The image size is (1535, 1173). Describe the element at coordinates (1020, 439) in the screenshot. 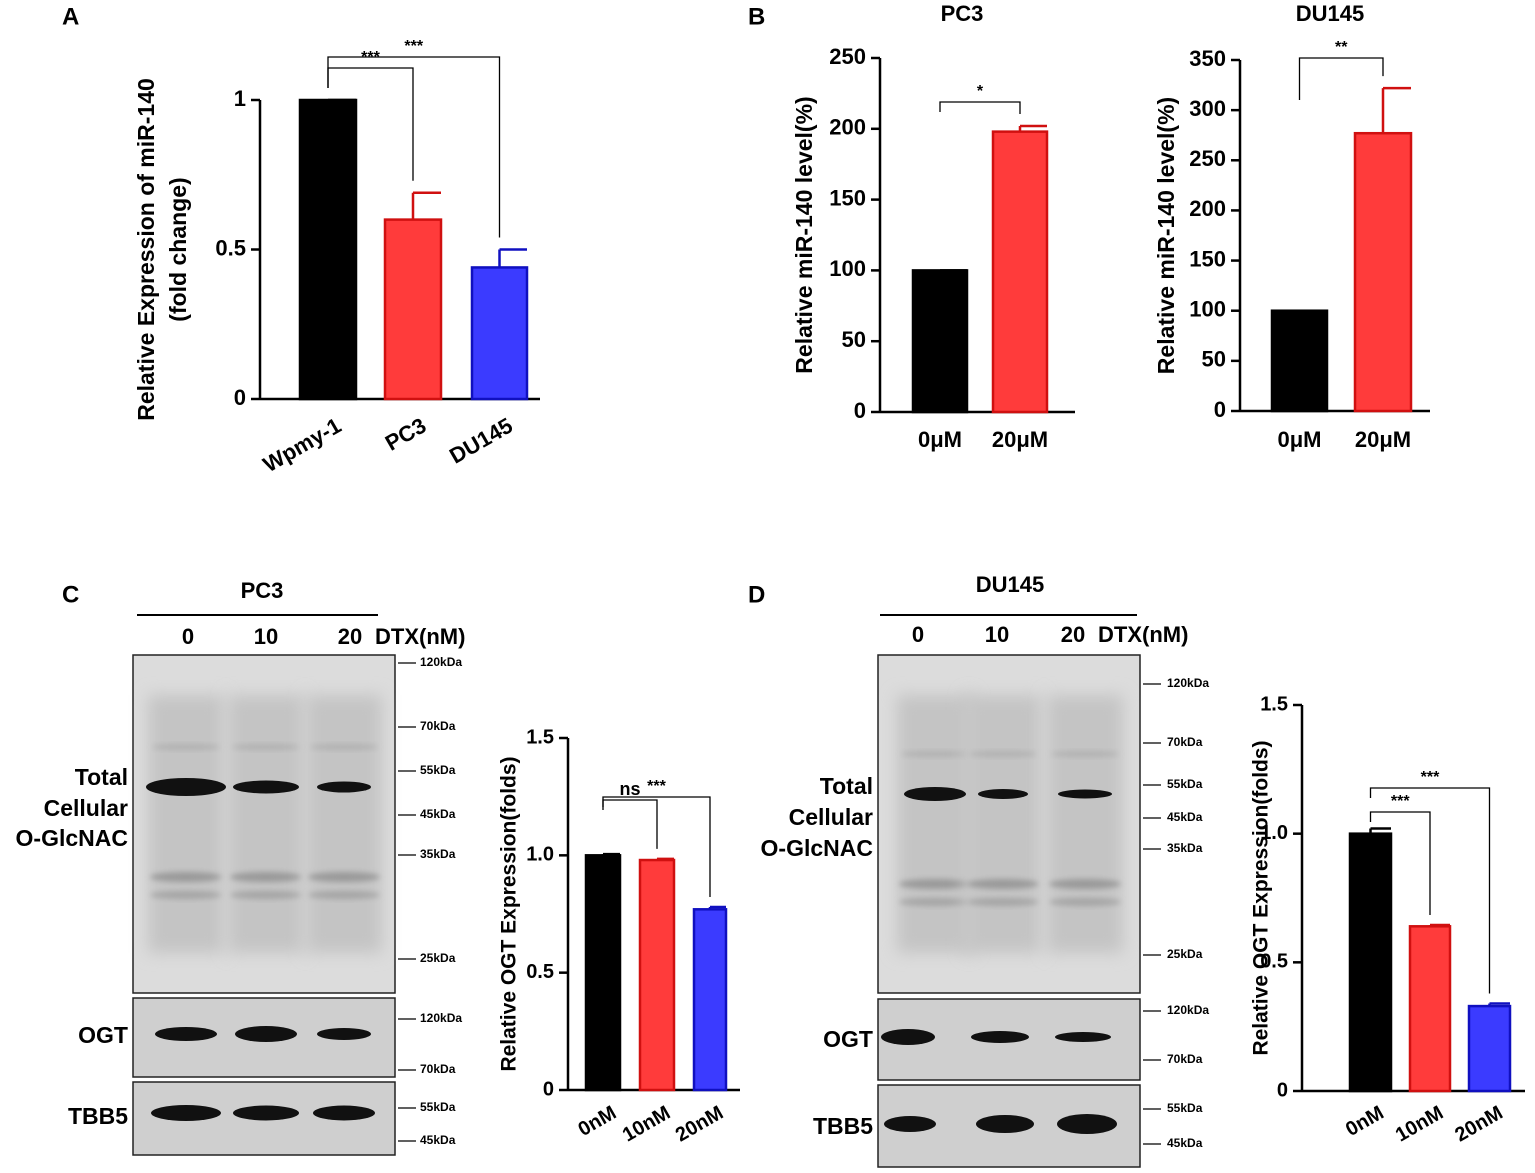

I see `x-tick-label: 20μM` at that location.